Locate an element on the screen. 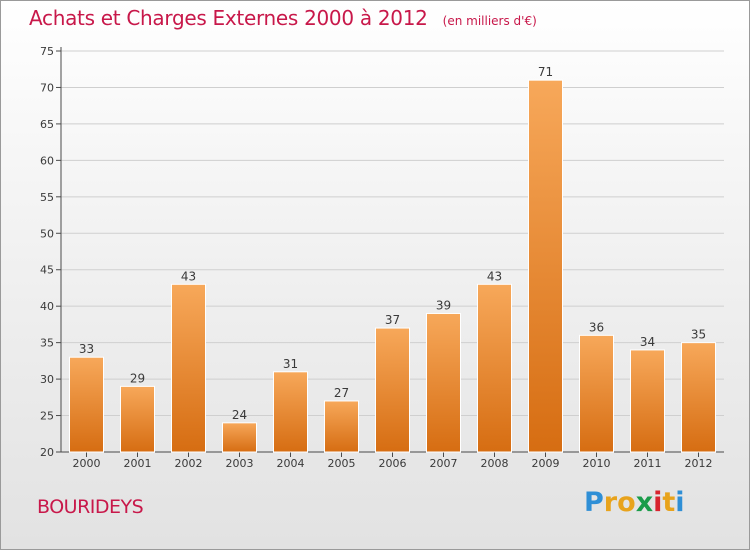 The height and width of the screenshot is (550, 750). bar-value-label: 27 is located at coordinates (341, 393).